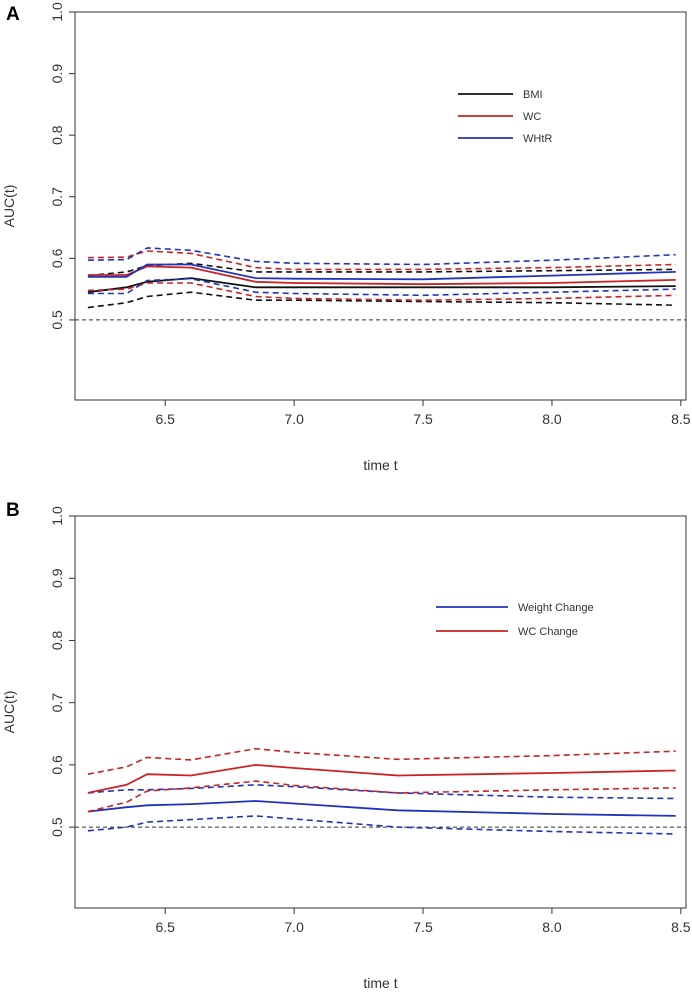 This screenshot has width=692, height=995. Describe the element at coordinates (13, 510) in the screenshot. I see `panel-b-label: B` at that location.